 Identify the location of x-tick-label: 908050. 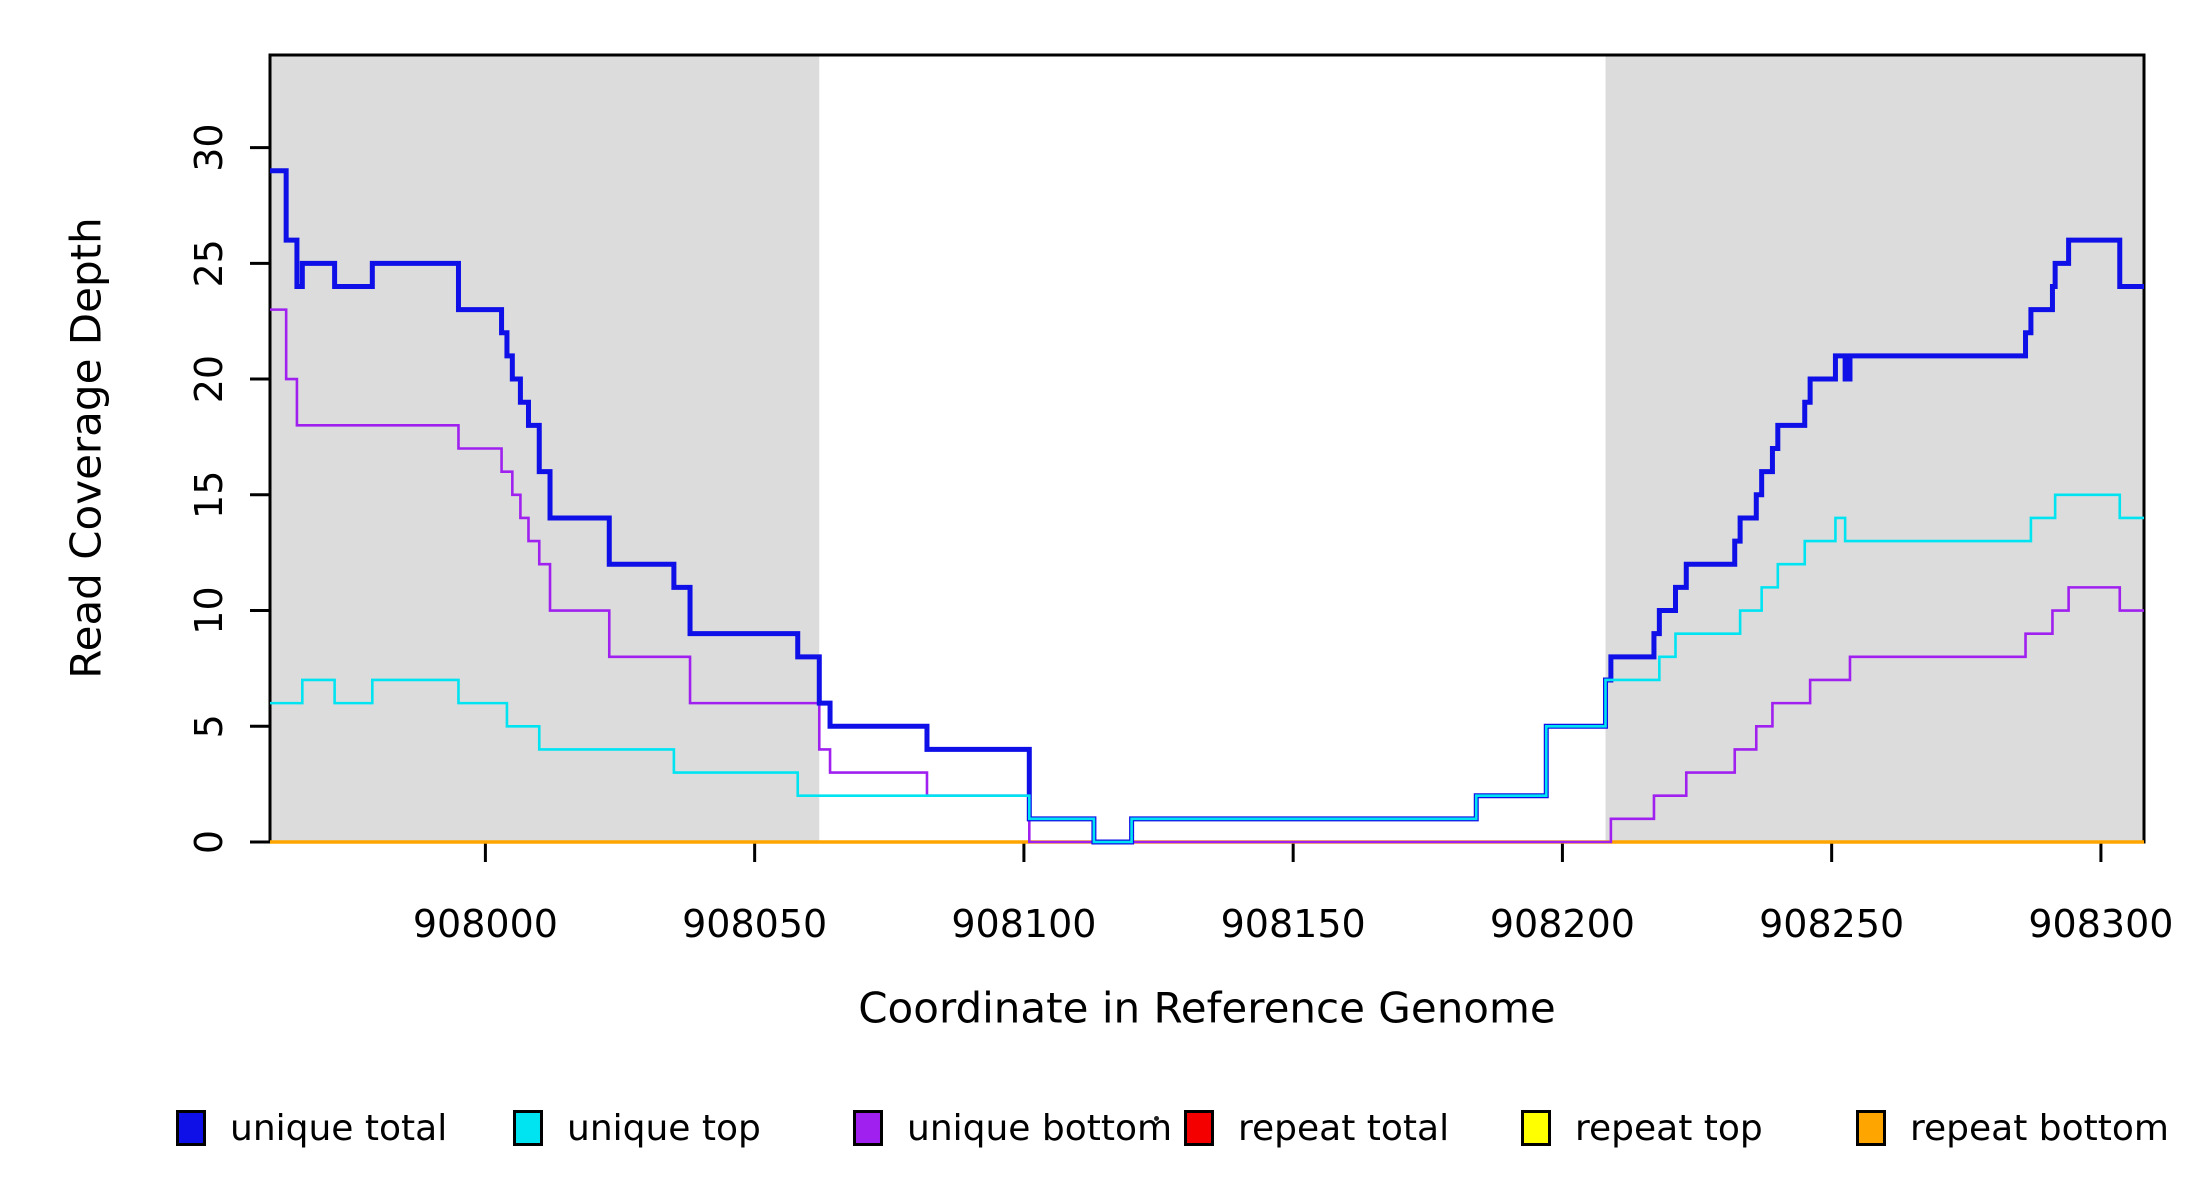
(754, 924).